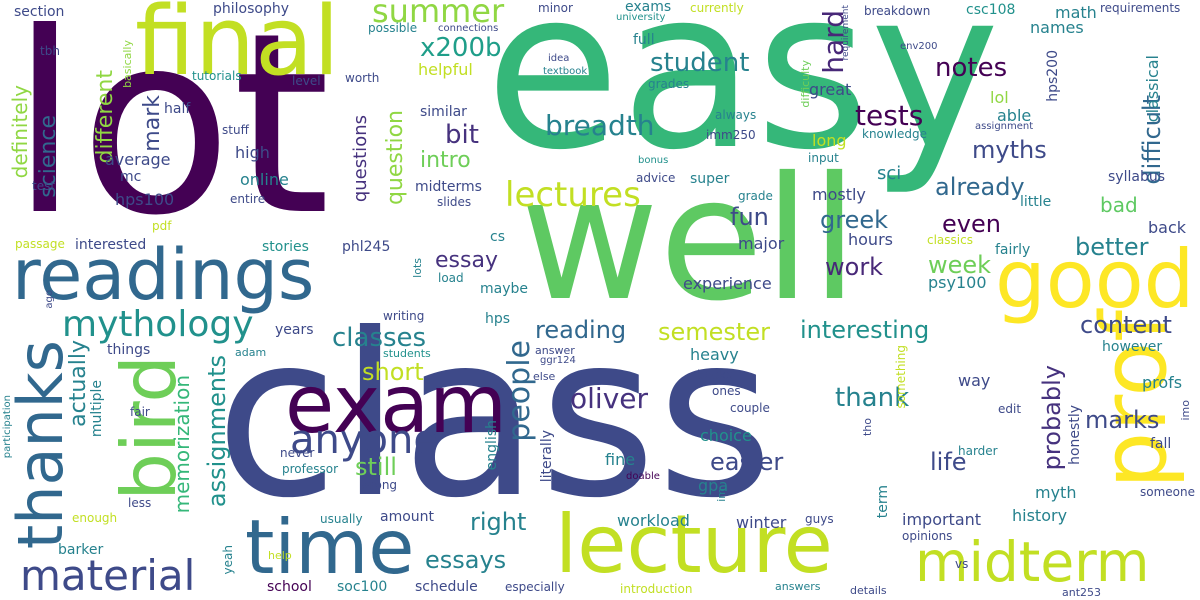  What do you see at coordinates (1004, 126) in the screenshot?
I see `word-assignment: assignment` at bounding box center [1004, 126].